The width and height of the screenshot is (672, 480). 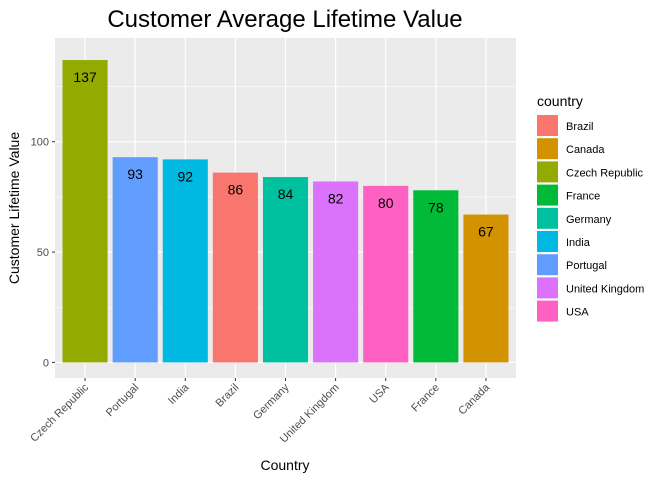 What do you see at coordinates (228, 396) in the screenshot?
I see `x-tick-label: Brazil` at bounding box center [228, 396].